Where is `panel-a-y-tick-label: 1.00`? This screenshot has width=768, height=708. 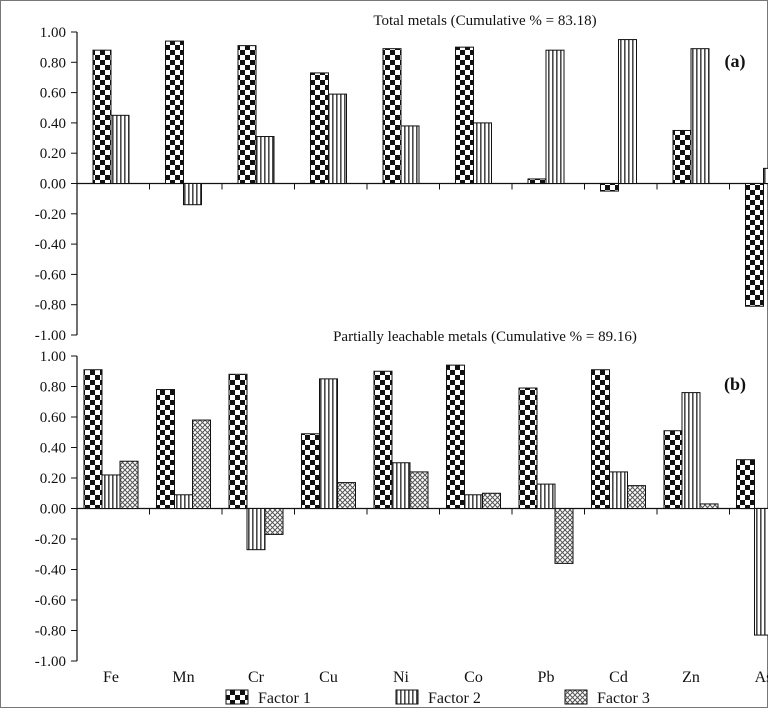
panel-a-y-tick-label: 1.00 is located at coordinates (53, 33).